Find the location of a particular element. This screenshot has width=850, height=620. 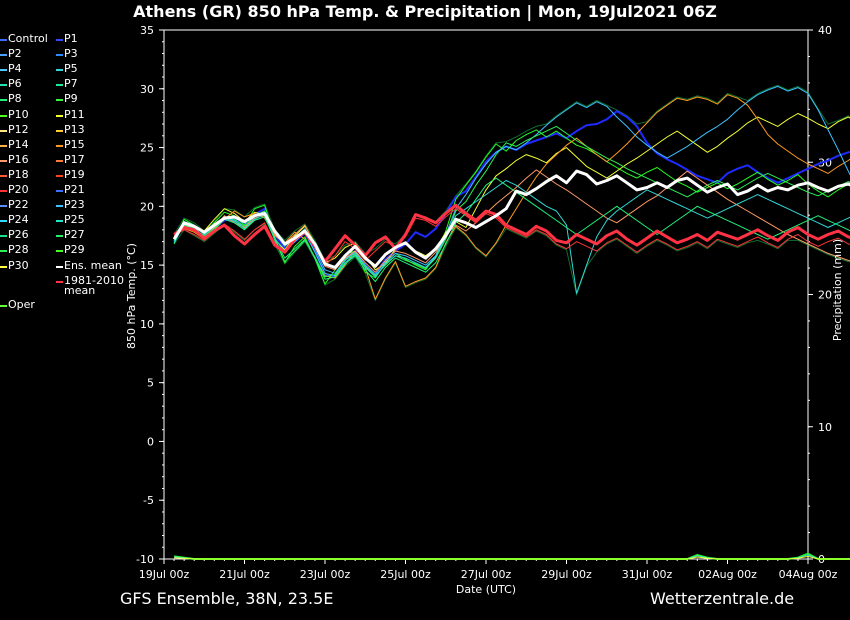

legend-label: P4 is located at coordinates (15, 69).